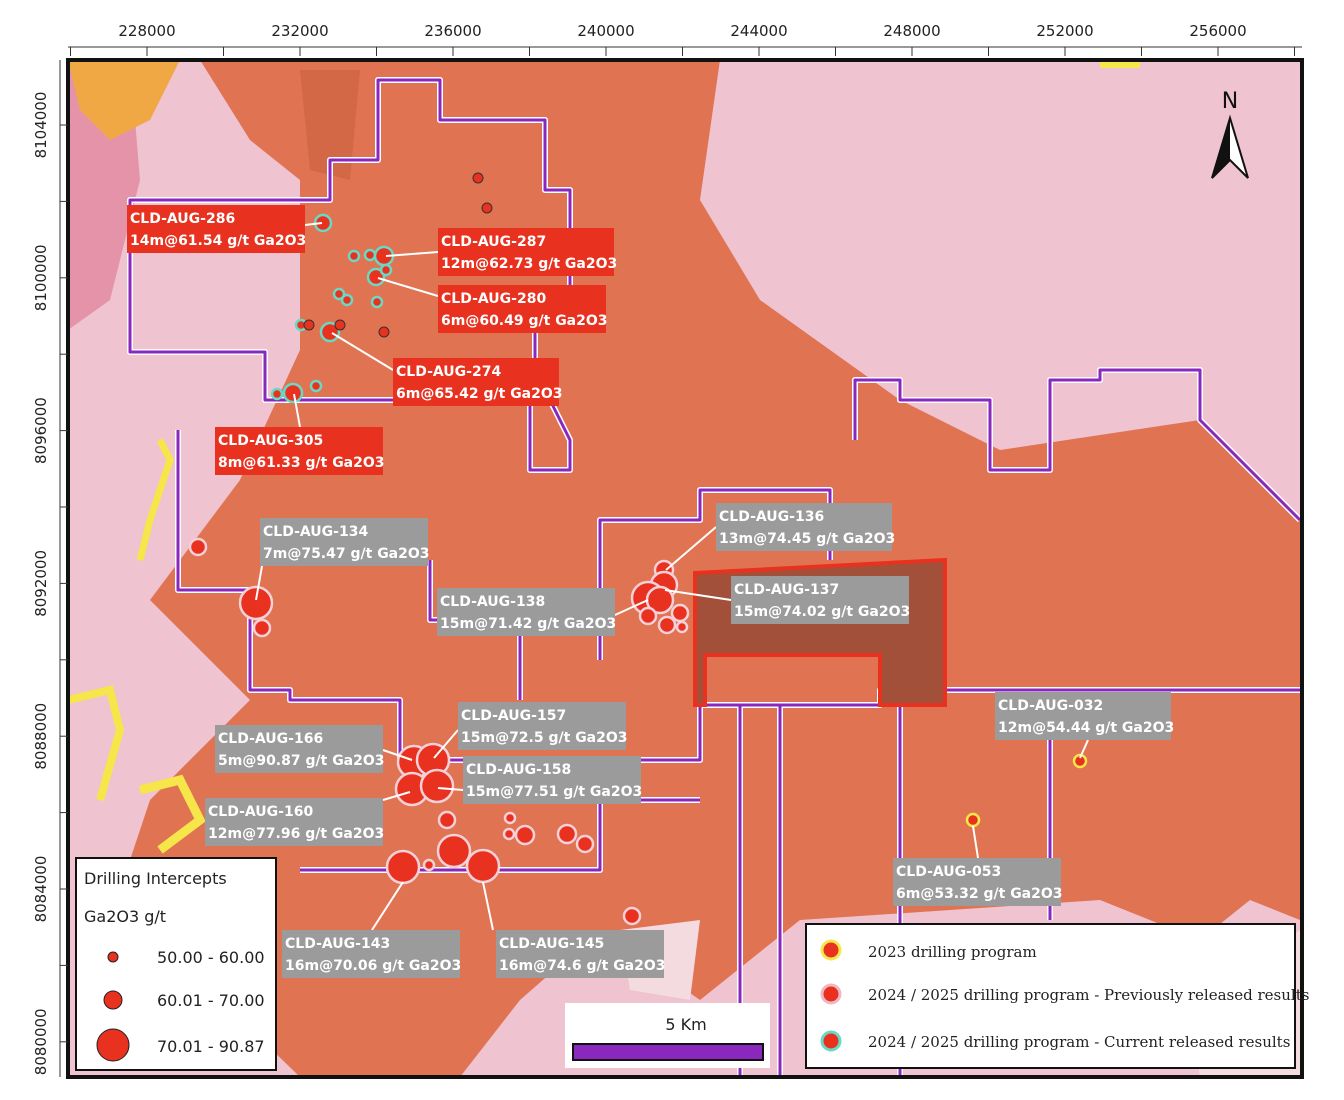  Describe the element at coordinates (493, 242) in the screenshot. I see `hole-id: CLD-AUG-287` at that location.